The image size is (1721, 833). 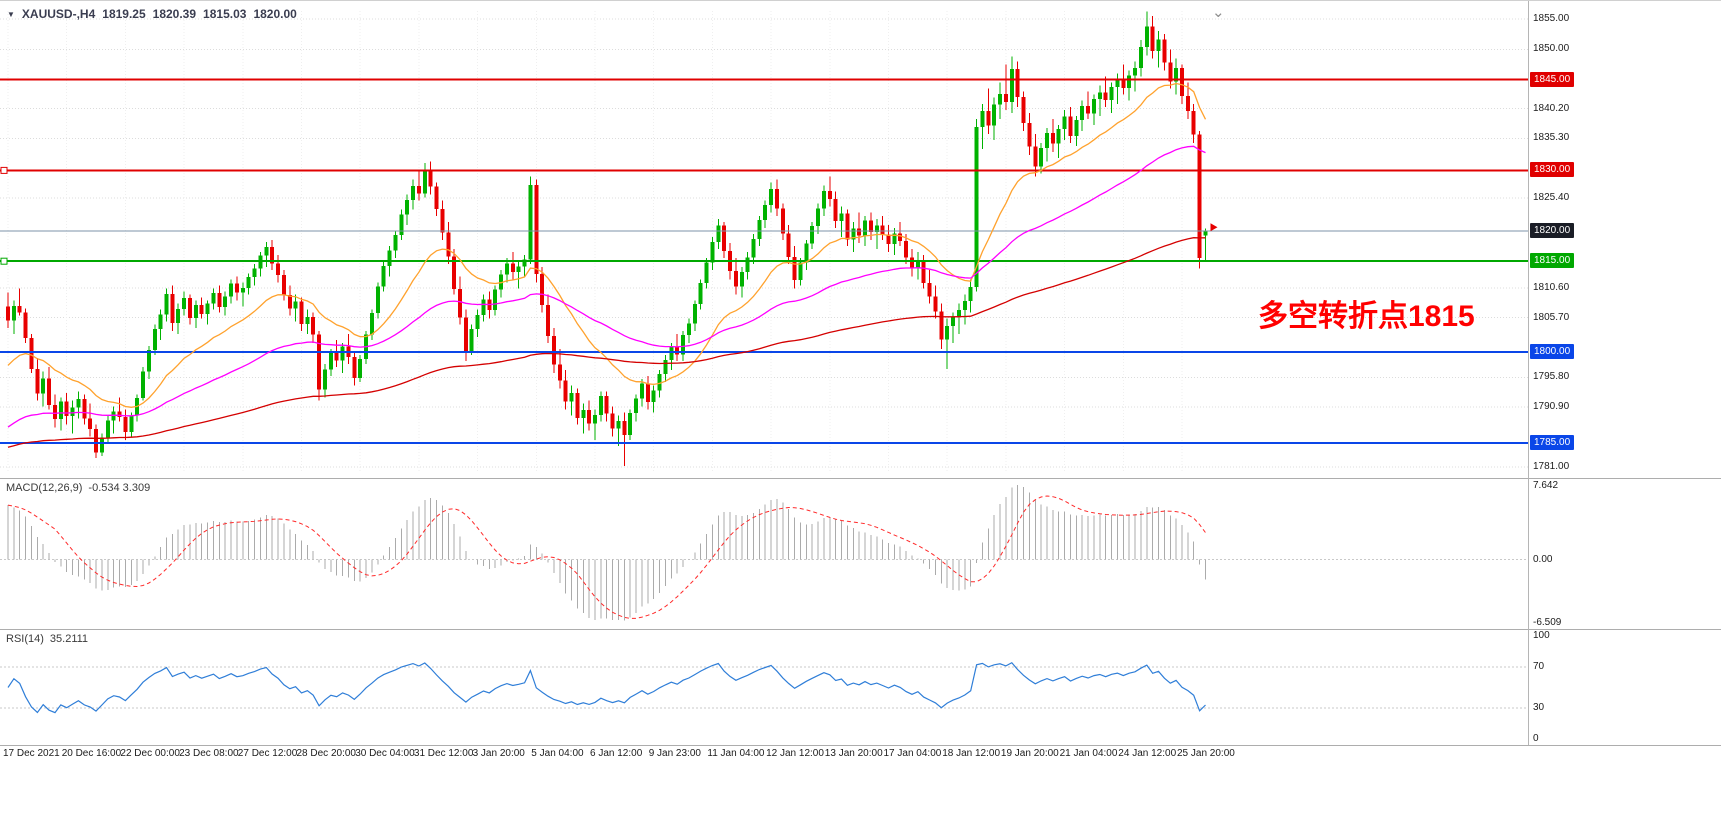 What do you see at coordinates (1218, 12) in the screenshot?
I see `chart-shift-chevron-icon: ⌄` at bounding box center [1218, 12].